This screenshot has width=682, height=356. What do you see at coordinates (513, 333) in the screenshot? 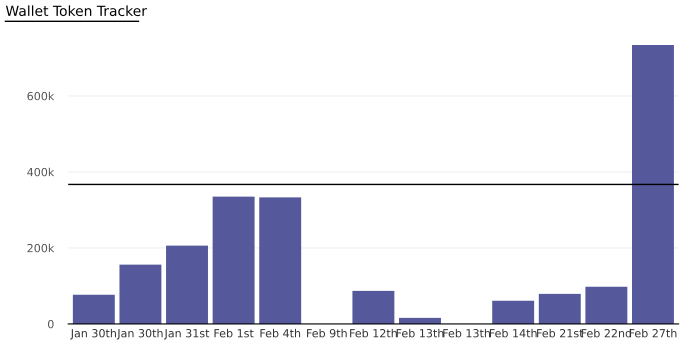
I see `x-tick-label: Feb 14th` at bounding box center [513, 333].